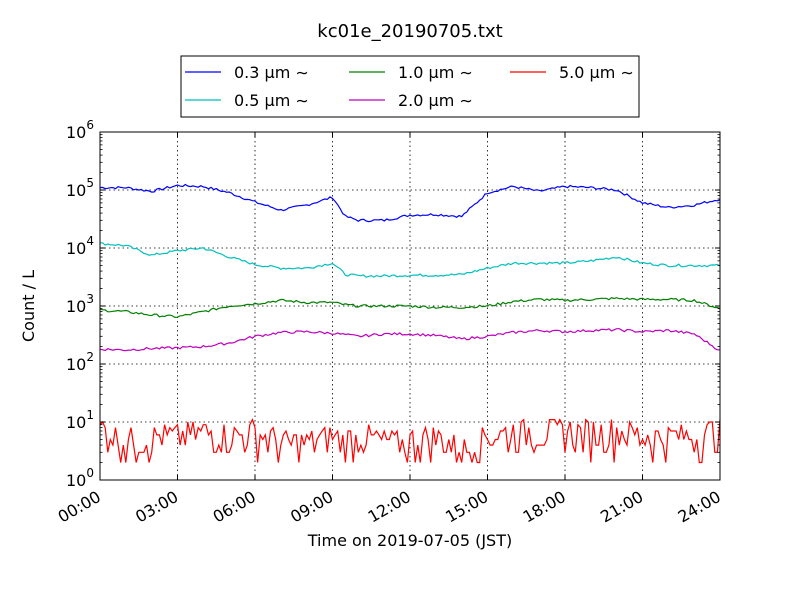 This screenshot has width=800, height=600. What do you see at coordinates (409, 540) in the screenshot?
I see `x-axis-label: Time on 2019-07-05 (JST)` at bounding box center [409, 540].